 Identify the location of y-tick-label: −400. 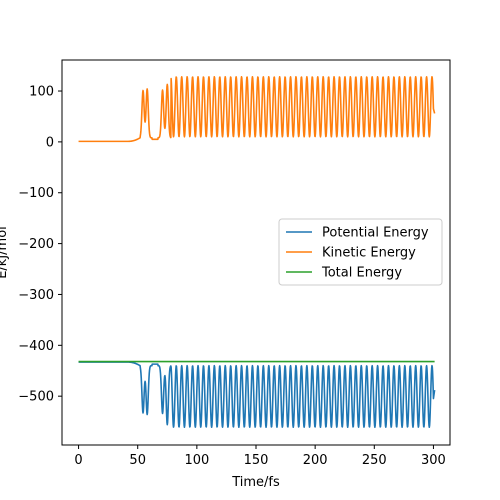
(36, 346).